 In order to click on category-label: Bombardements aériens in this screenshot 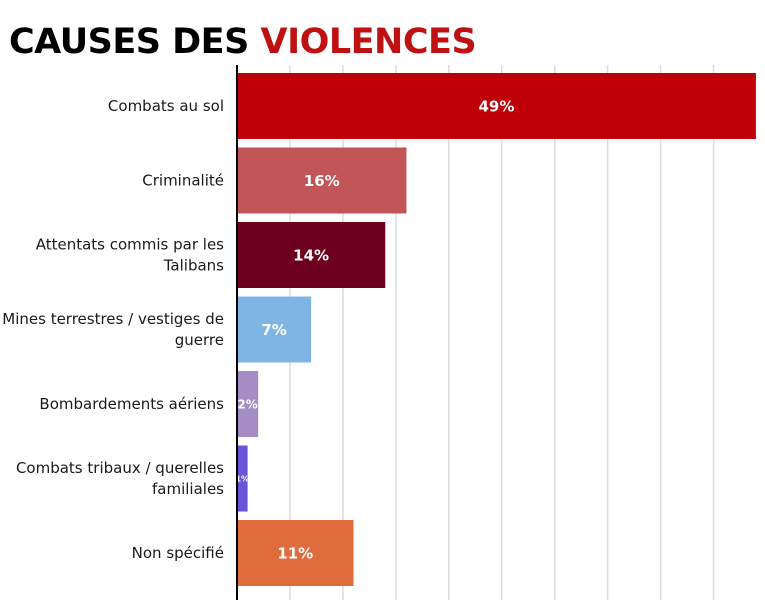, I will do `click(131, 404)`.